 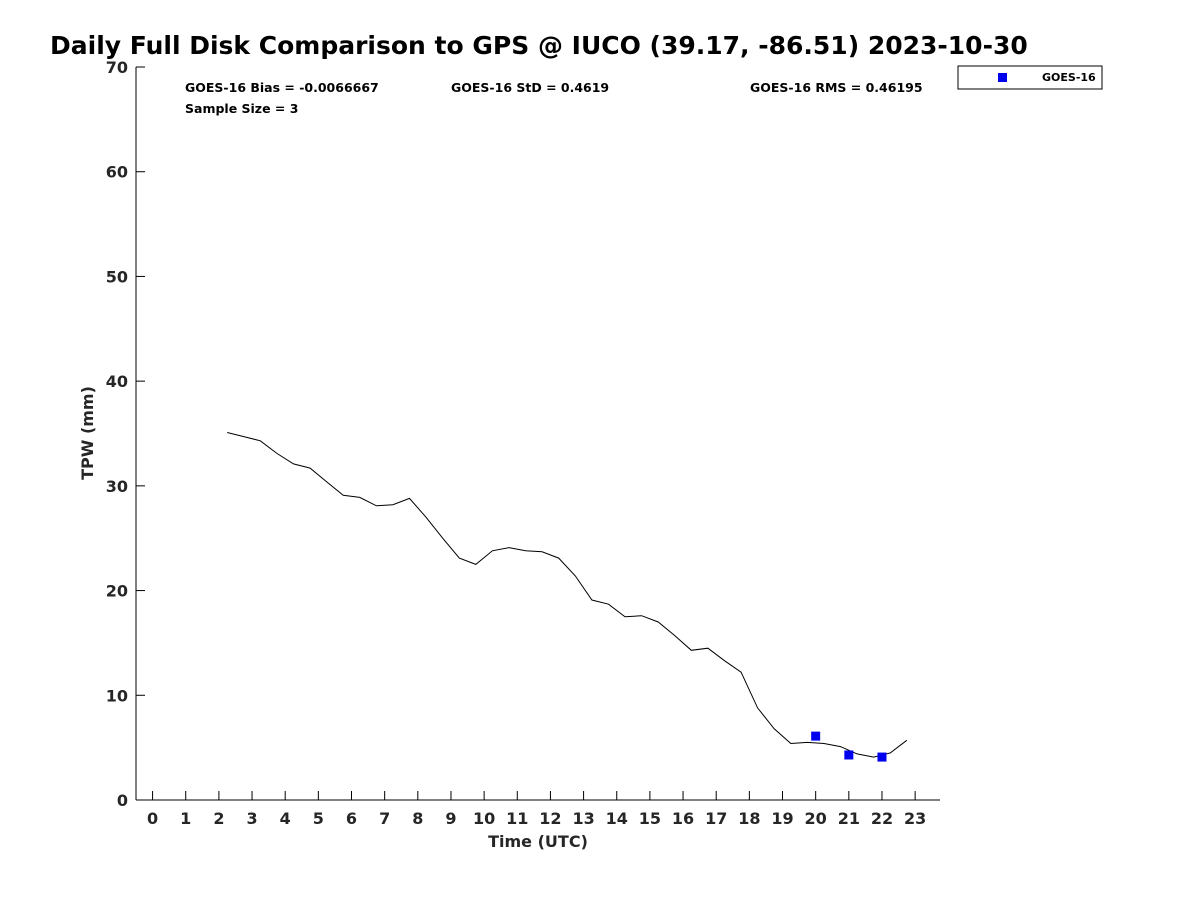 I want to click on std-stat: GOES-16 StD = 0.4619, so click(x=530, y=87).